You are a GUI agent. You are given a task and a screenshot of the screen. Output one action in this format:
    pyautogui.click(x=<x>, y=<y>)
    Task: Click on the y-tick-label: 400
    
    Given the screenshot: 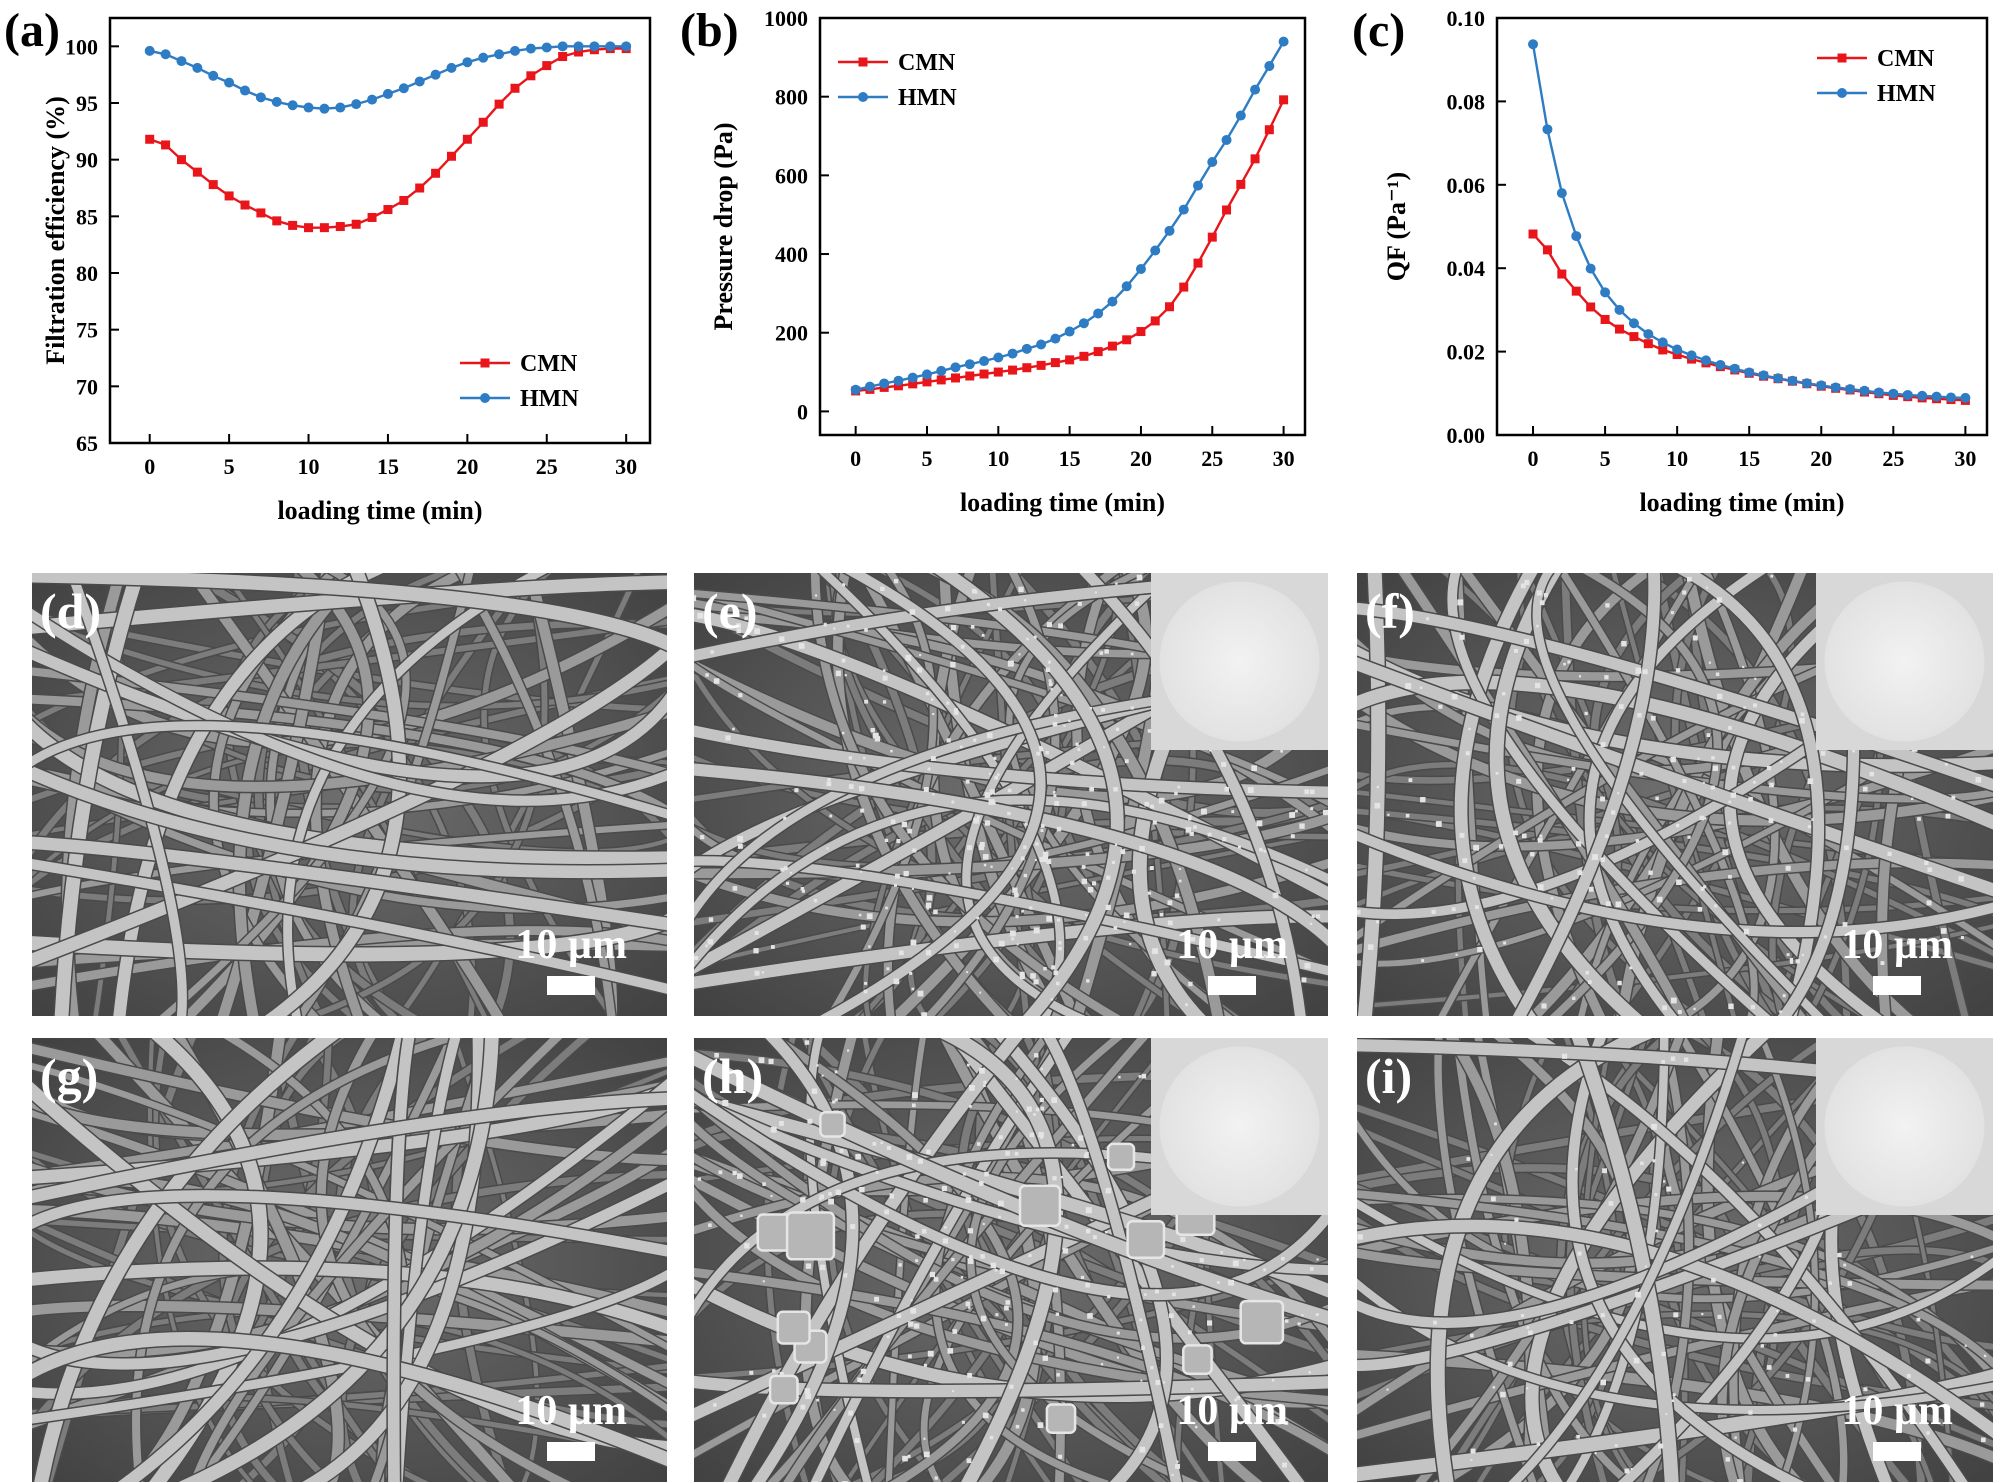 What is the action you would take?
    pyautogui.click(x=791, y=254)
    